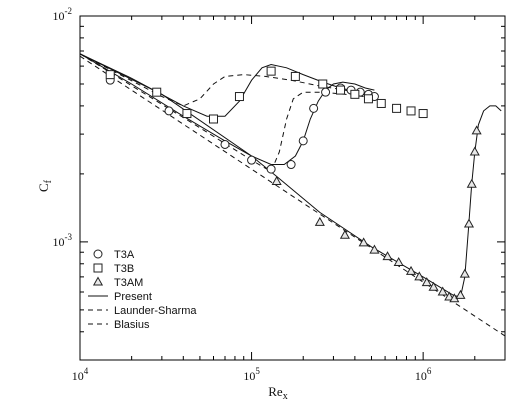 The width and height of the screenshot is (512, 404). What do you see at coordinates (132, 325) in the screenshot?
I see `legend-label-blasius: Blasius` at bounding box center [132, 325].